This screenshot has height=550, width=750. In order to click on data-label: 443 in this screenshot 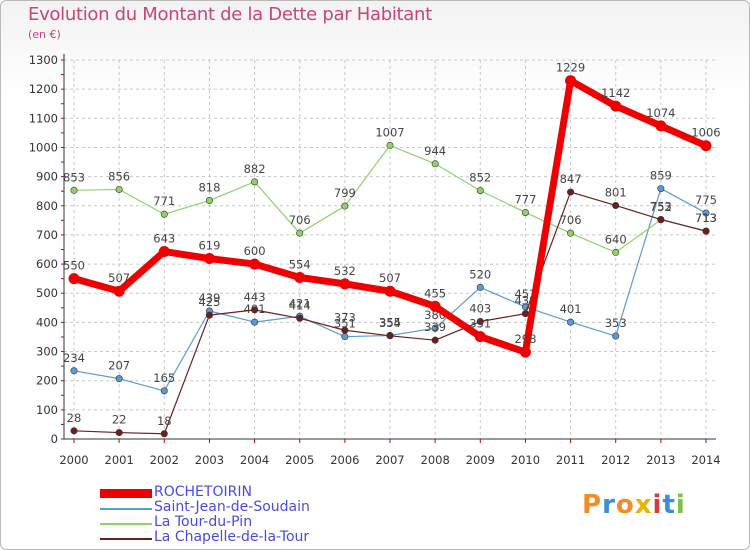, I will do `click(255, 297)`.